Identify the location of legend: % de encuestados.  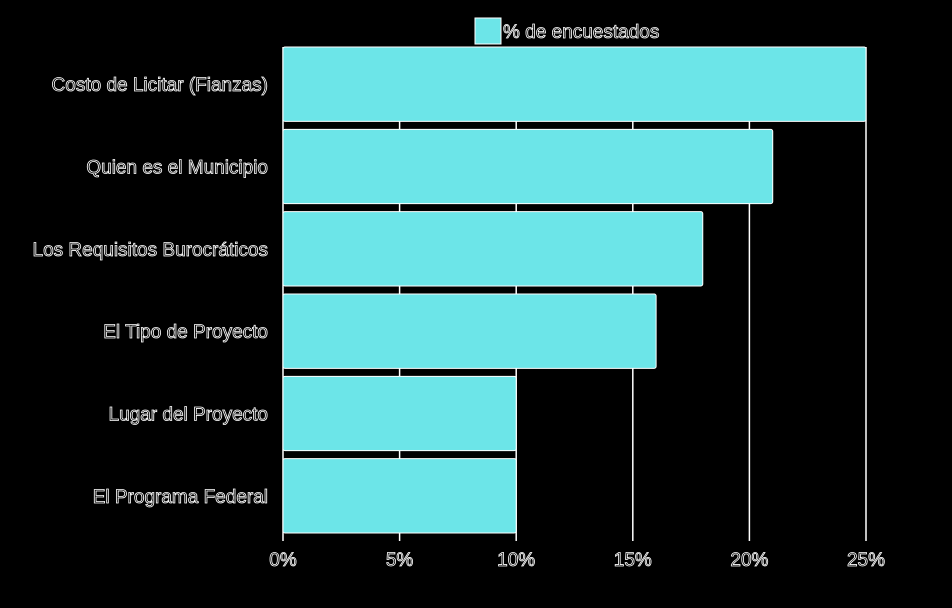
(567, 31).